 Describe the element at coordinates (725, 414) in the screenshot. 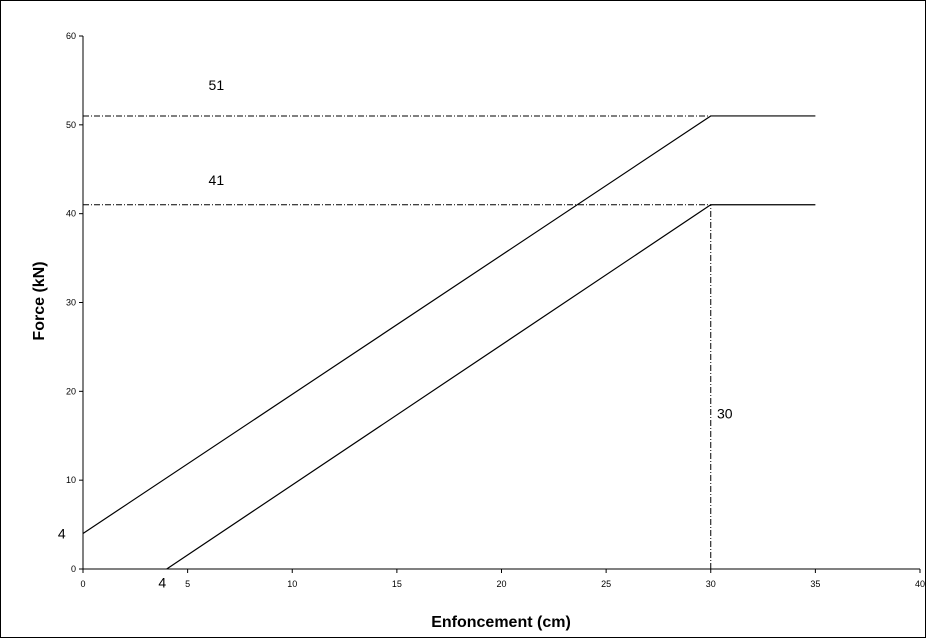

I see `annotation-label: 30` at that location.